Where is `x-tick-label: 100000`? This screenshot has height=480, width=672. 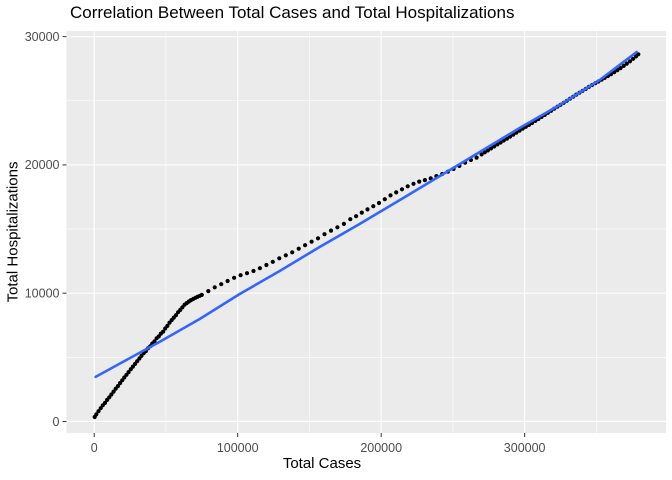
x-tick-label: 100000 is located at coordinates (238, 448).